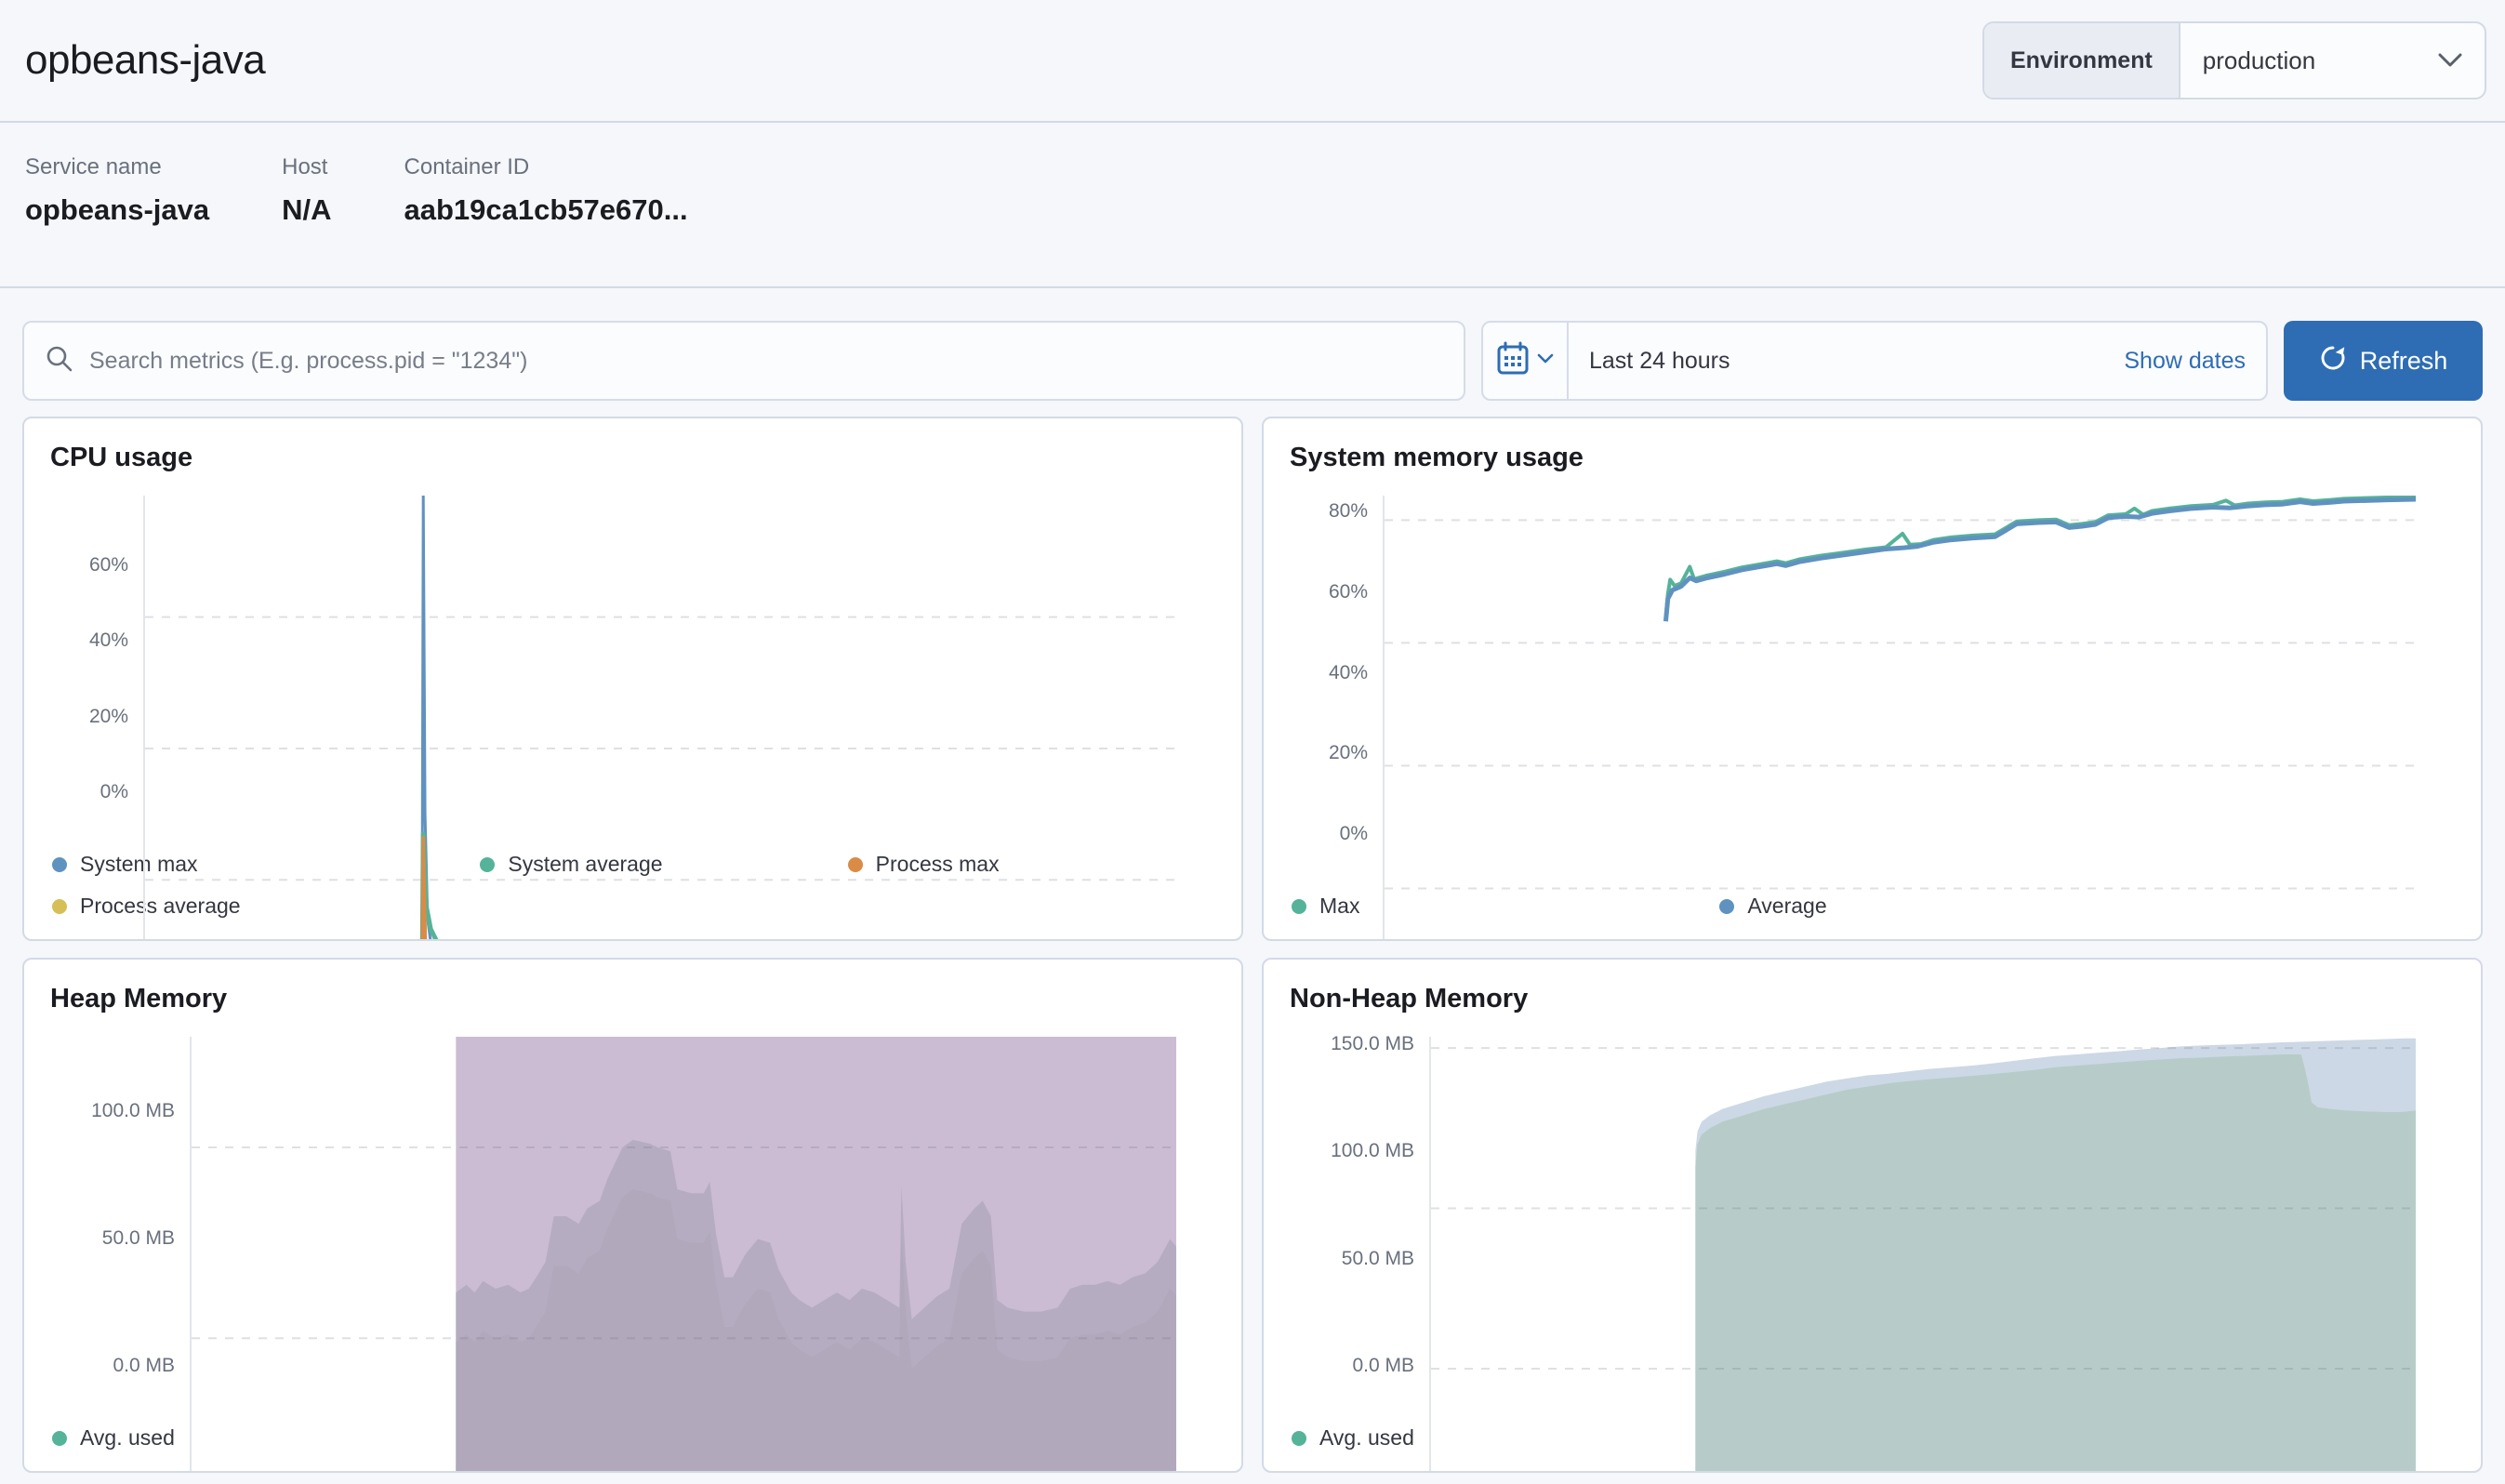 This screenshot has height=1484, width=2505. What do you see at coordinates (937, 864) in the screenshot?
I see `legend-label: Process max` at bounding box center [937, 864].